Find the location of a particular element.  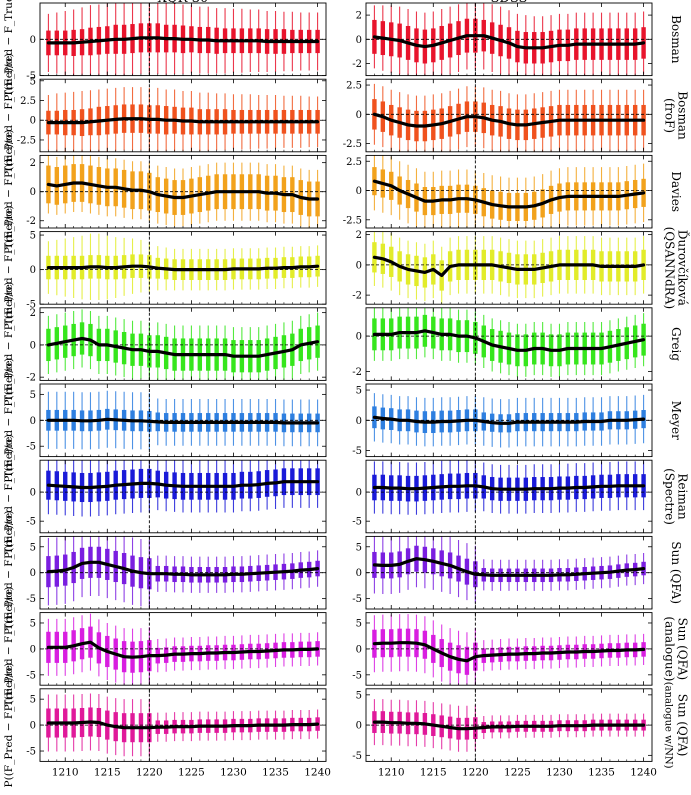

panel-xqr30-row-4: -2 0 2 is located at coordinates (176, 345).